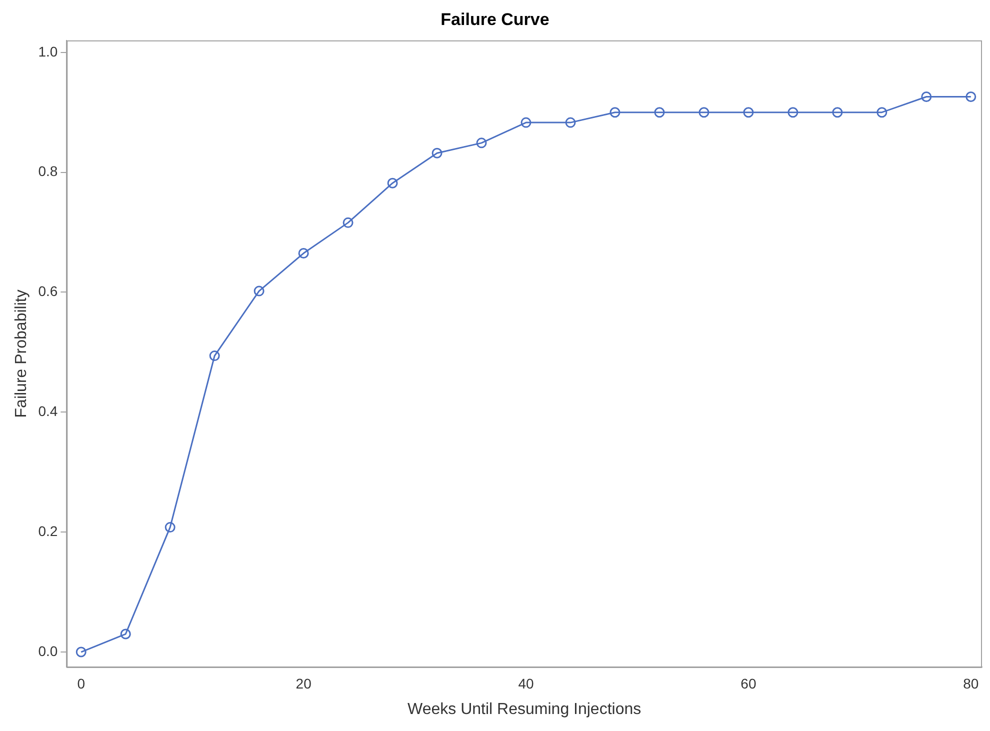  I want to click on y-axis-title: Failure Probability, so click(21, 354).